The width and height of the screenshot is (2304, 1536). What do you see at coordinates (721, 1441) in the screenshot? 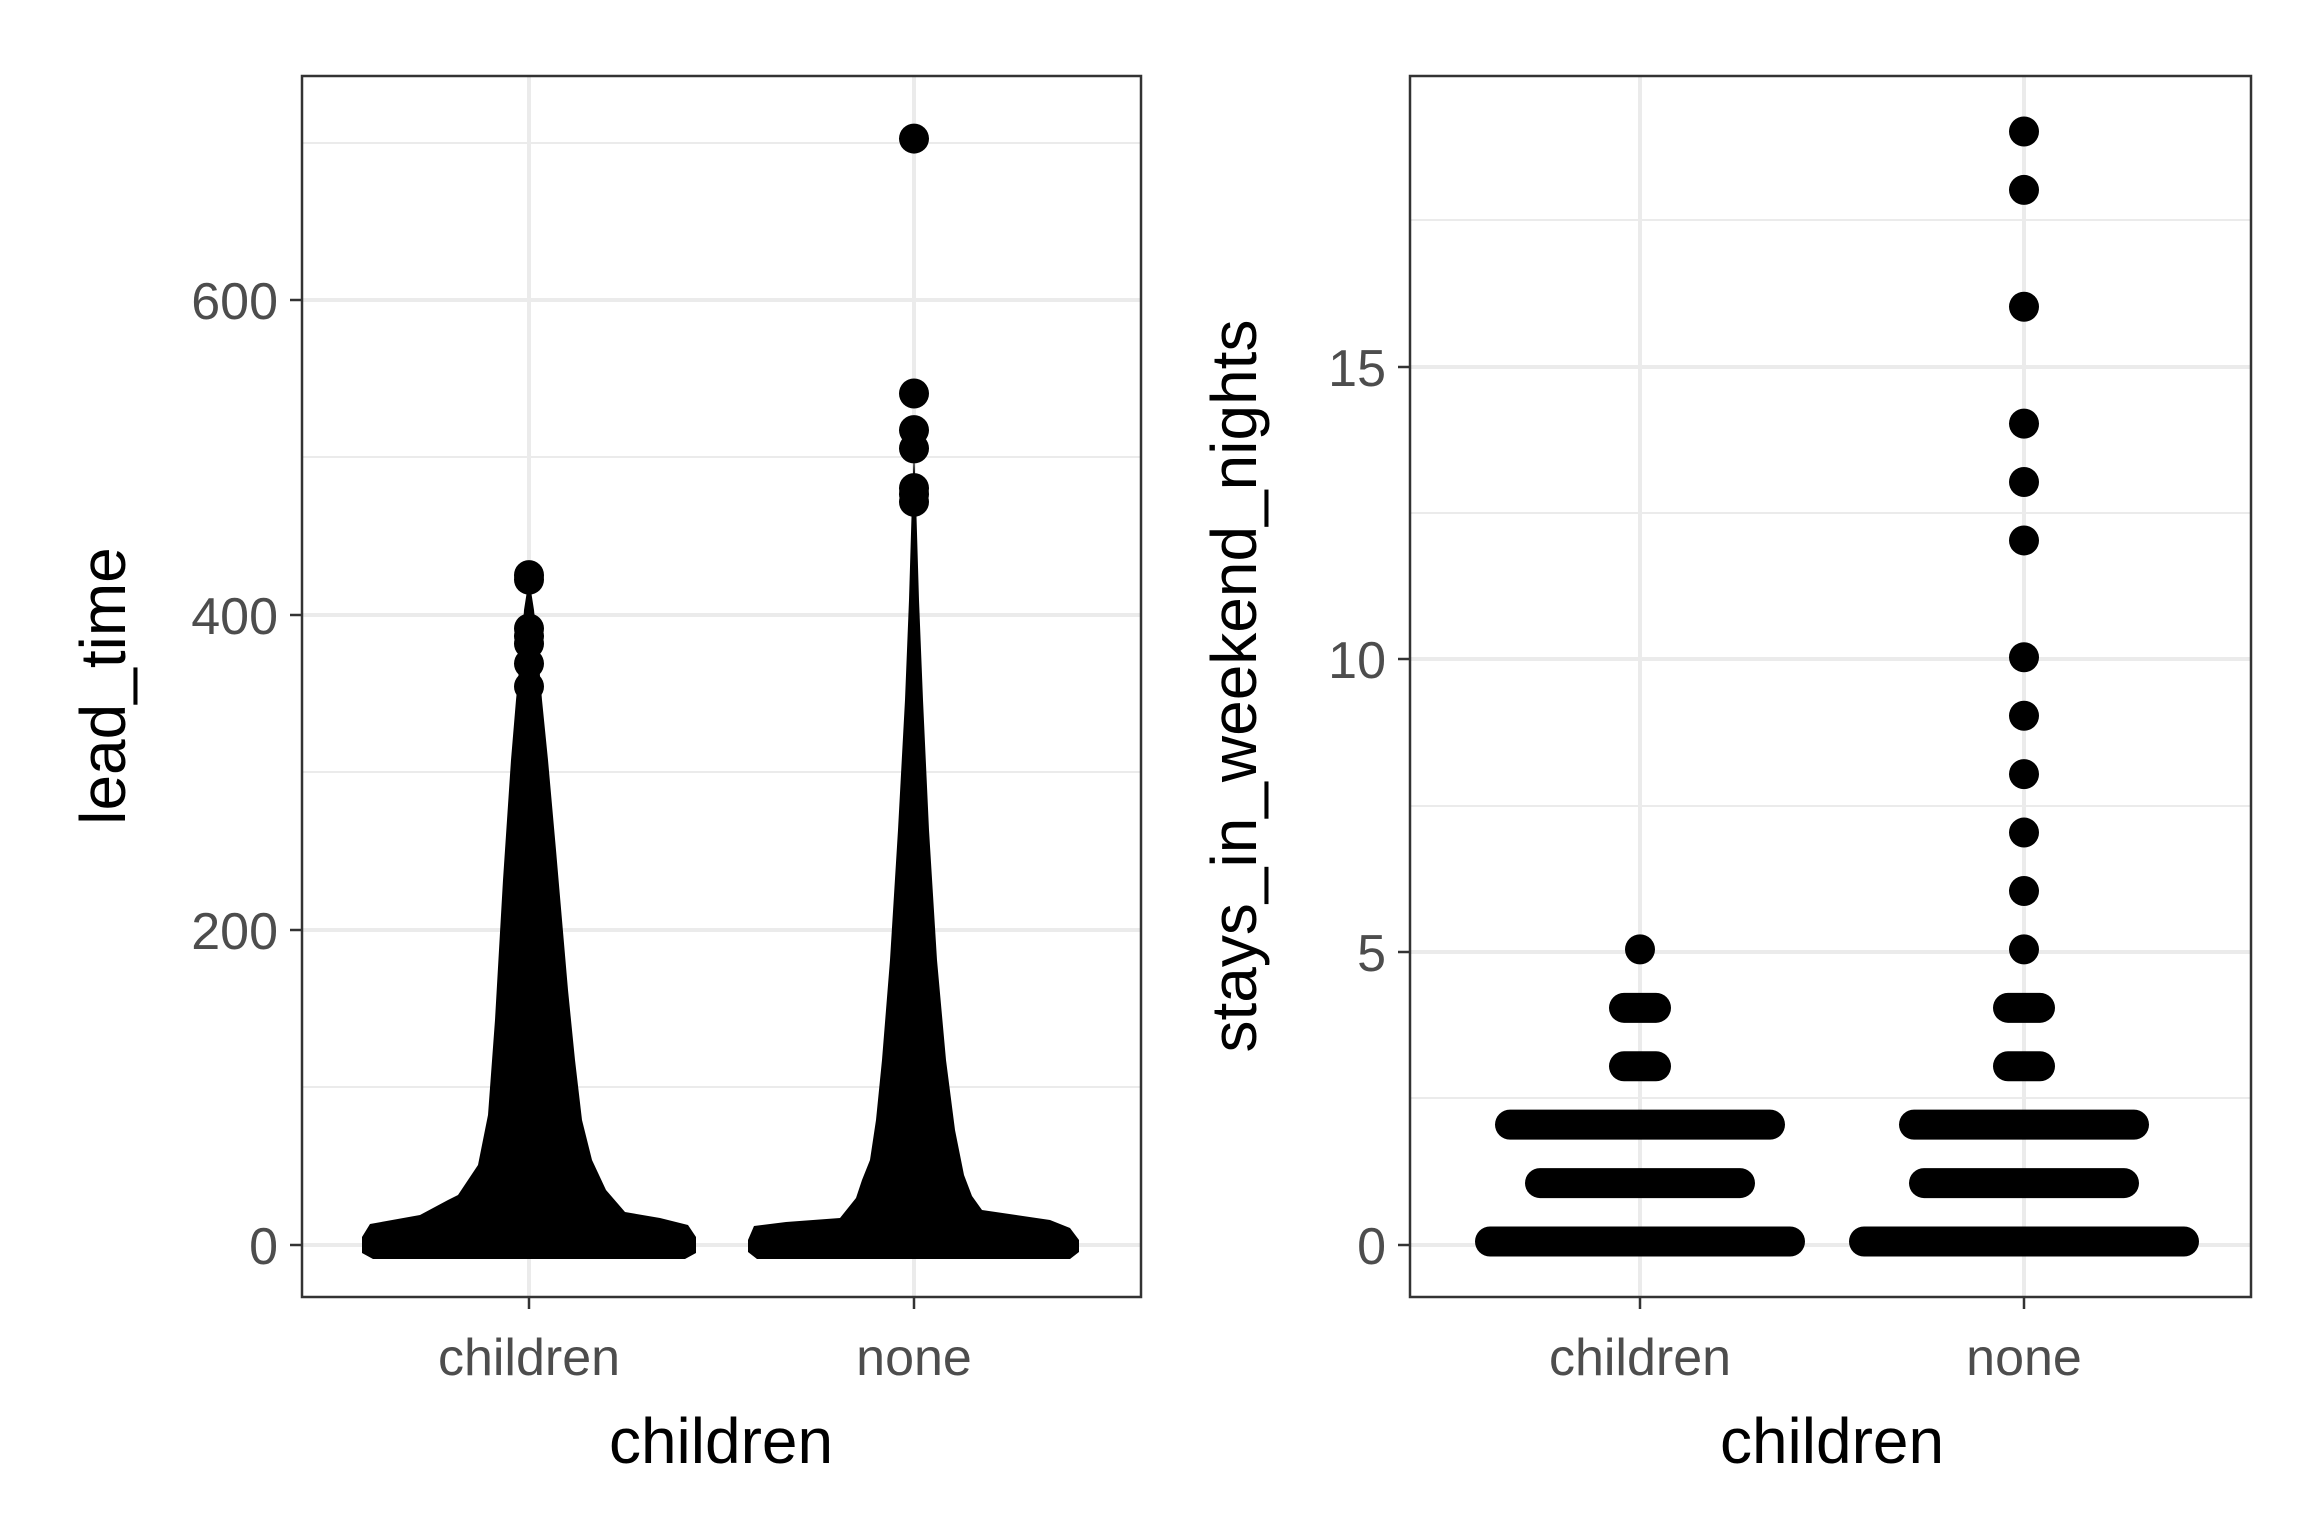
I see `left-x-axis-title: children` at bounding box center [721, 1441].